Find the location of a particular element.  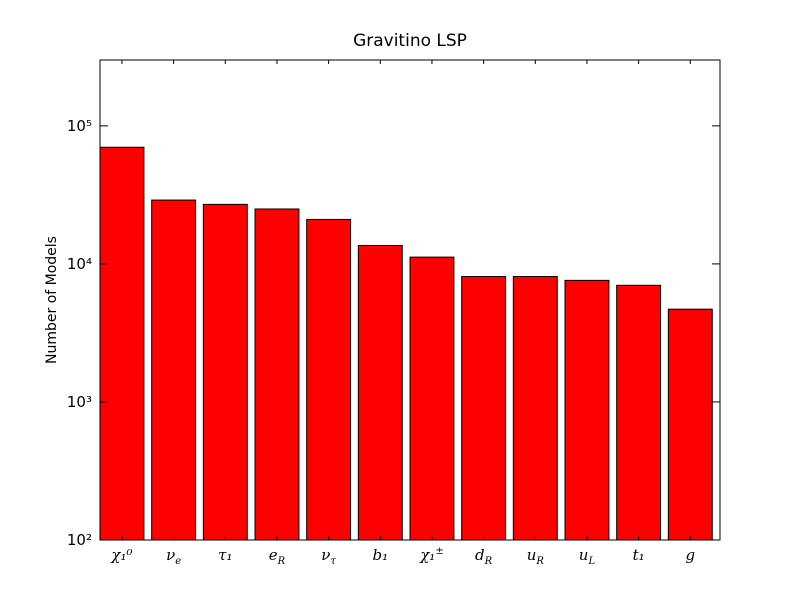

x-tick-label: νe is located at coordinates (173, 556).